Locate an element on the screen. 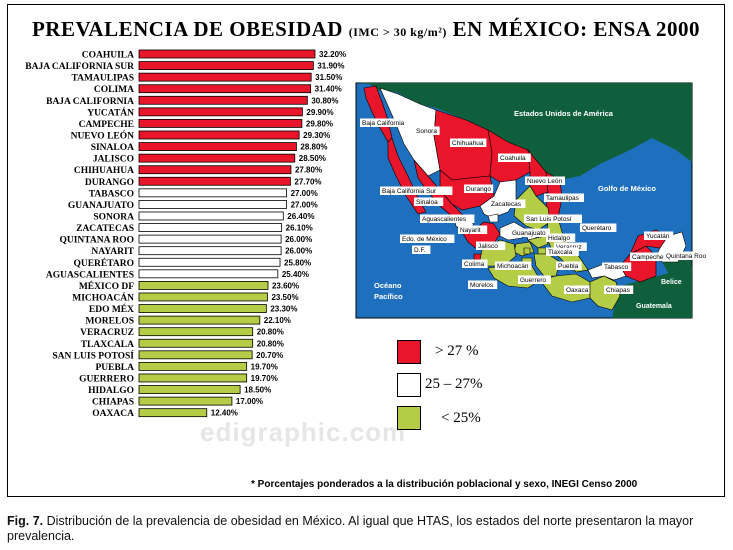 The image size is (733, 550). value-label: 27.80% is located at coordinates (308, 170).